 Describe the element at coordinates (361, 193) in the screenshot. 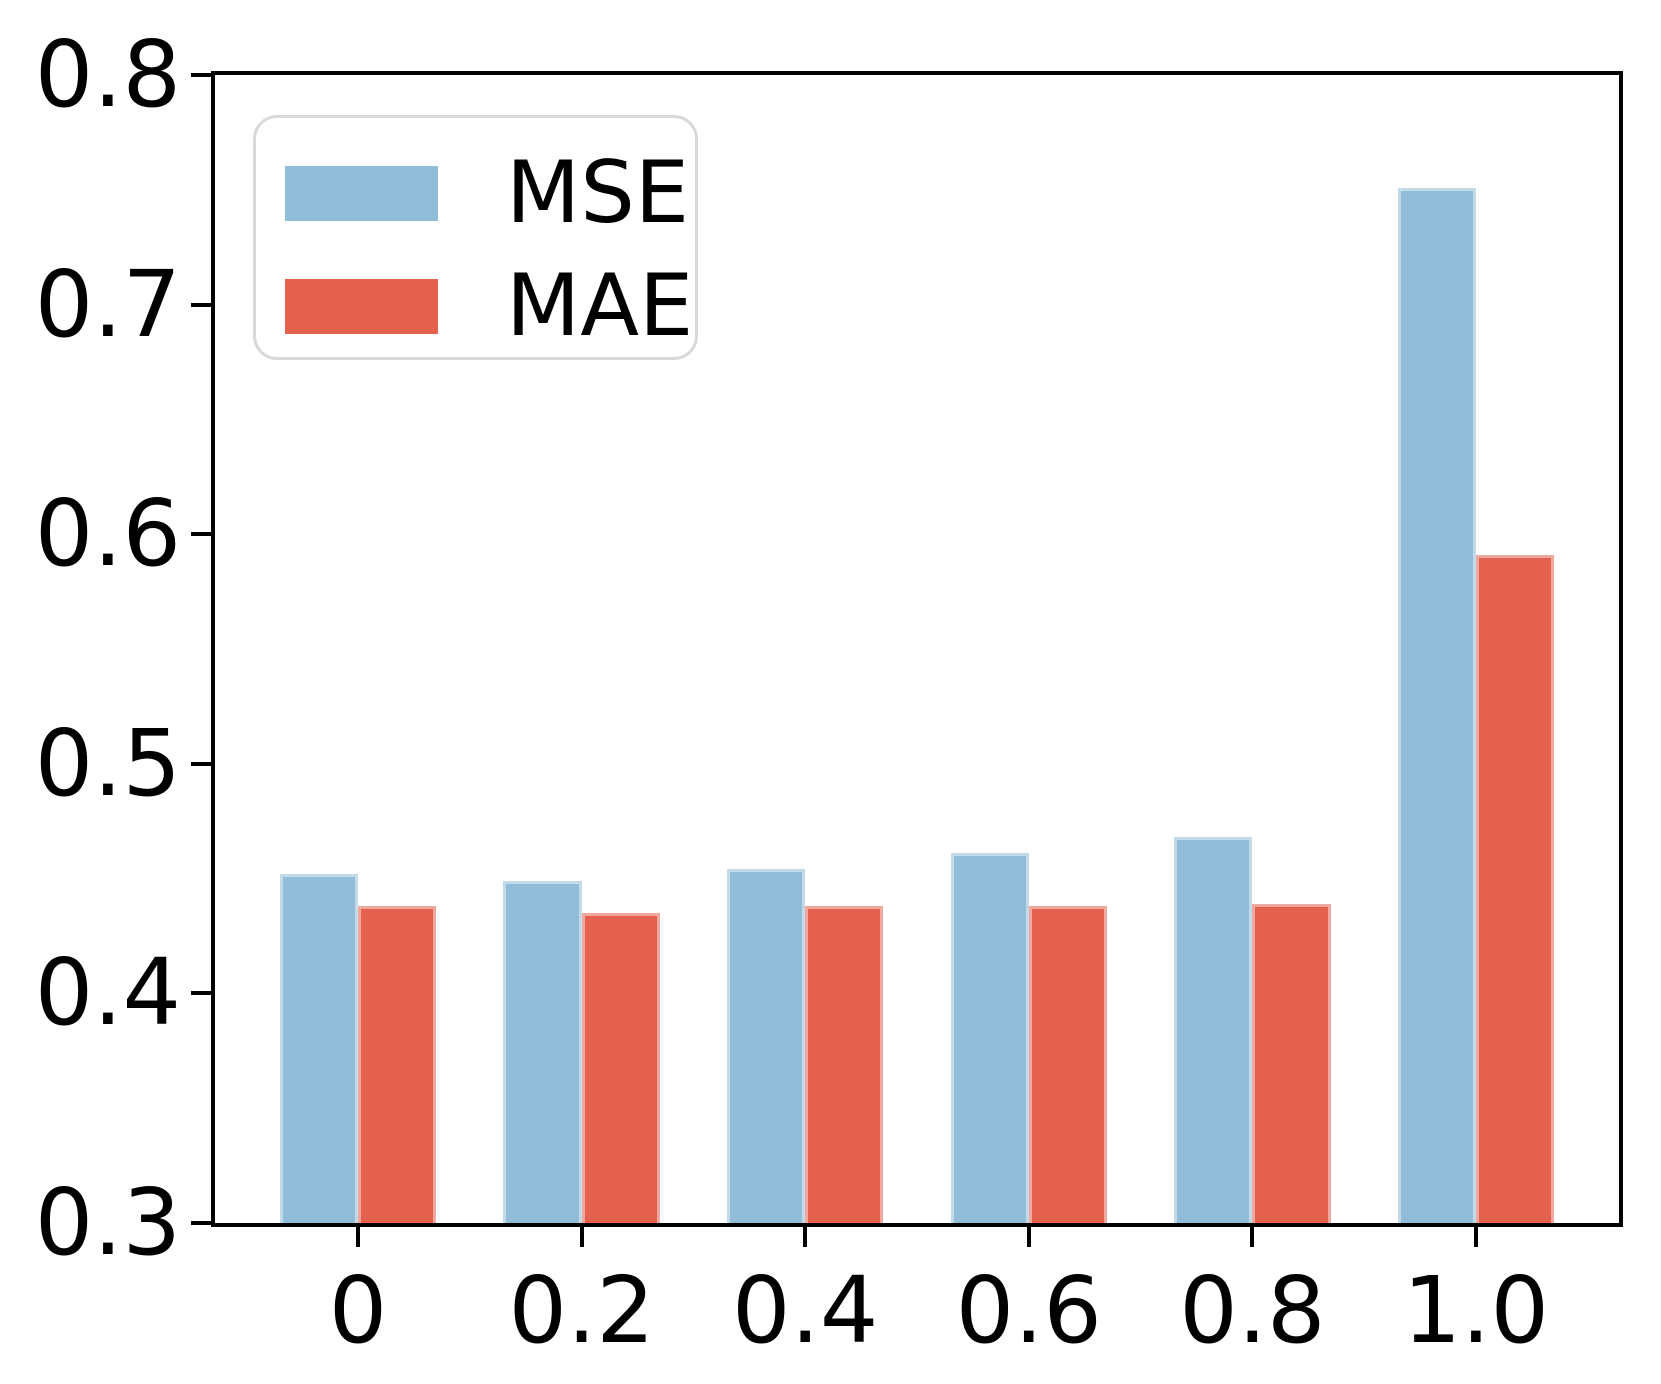

I see `legend-swatch-mse` at that location.